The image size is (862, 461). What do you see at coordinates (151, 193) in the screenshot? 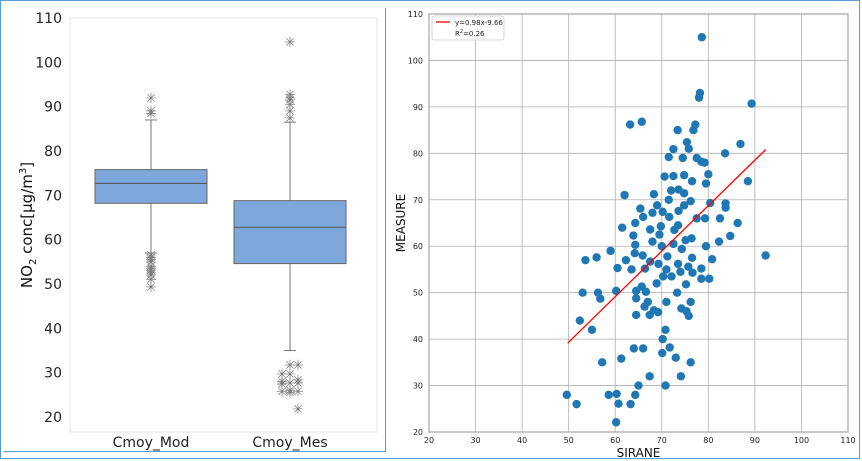
I see `box-cmoy-mod: ✳✳✳✳✳✳✳✳✳✳✳✳✳✳` at bounding box center [151, 193].